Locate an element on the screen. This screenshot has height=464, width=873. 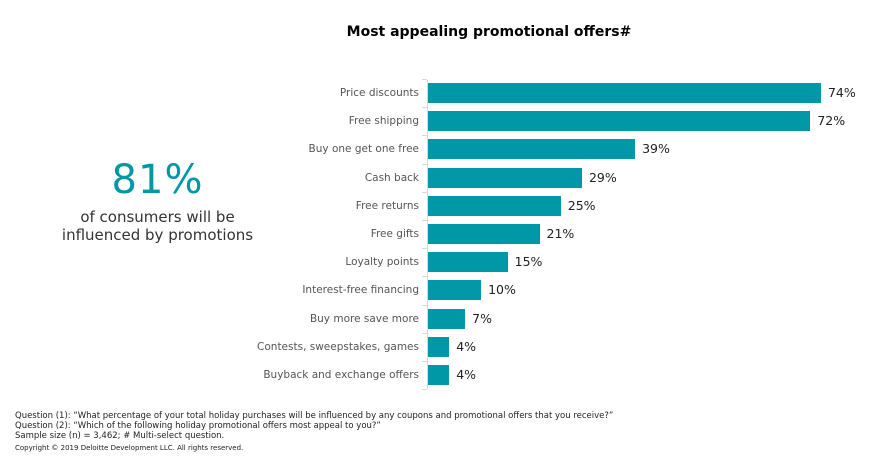
chart-title: Most appealing promotional offers# is located at coordinates (489, 32).